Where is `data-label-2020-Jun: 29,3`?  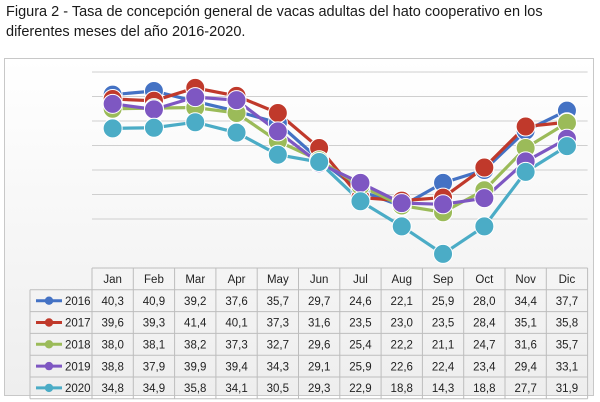 data-label-2020-Jun: 29,3 is located at coordinates (319, 389).